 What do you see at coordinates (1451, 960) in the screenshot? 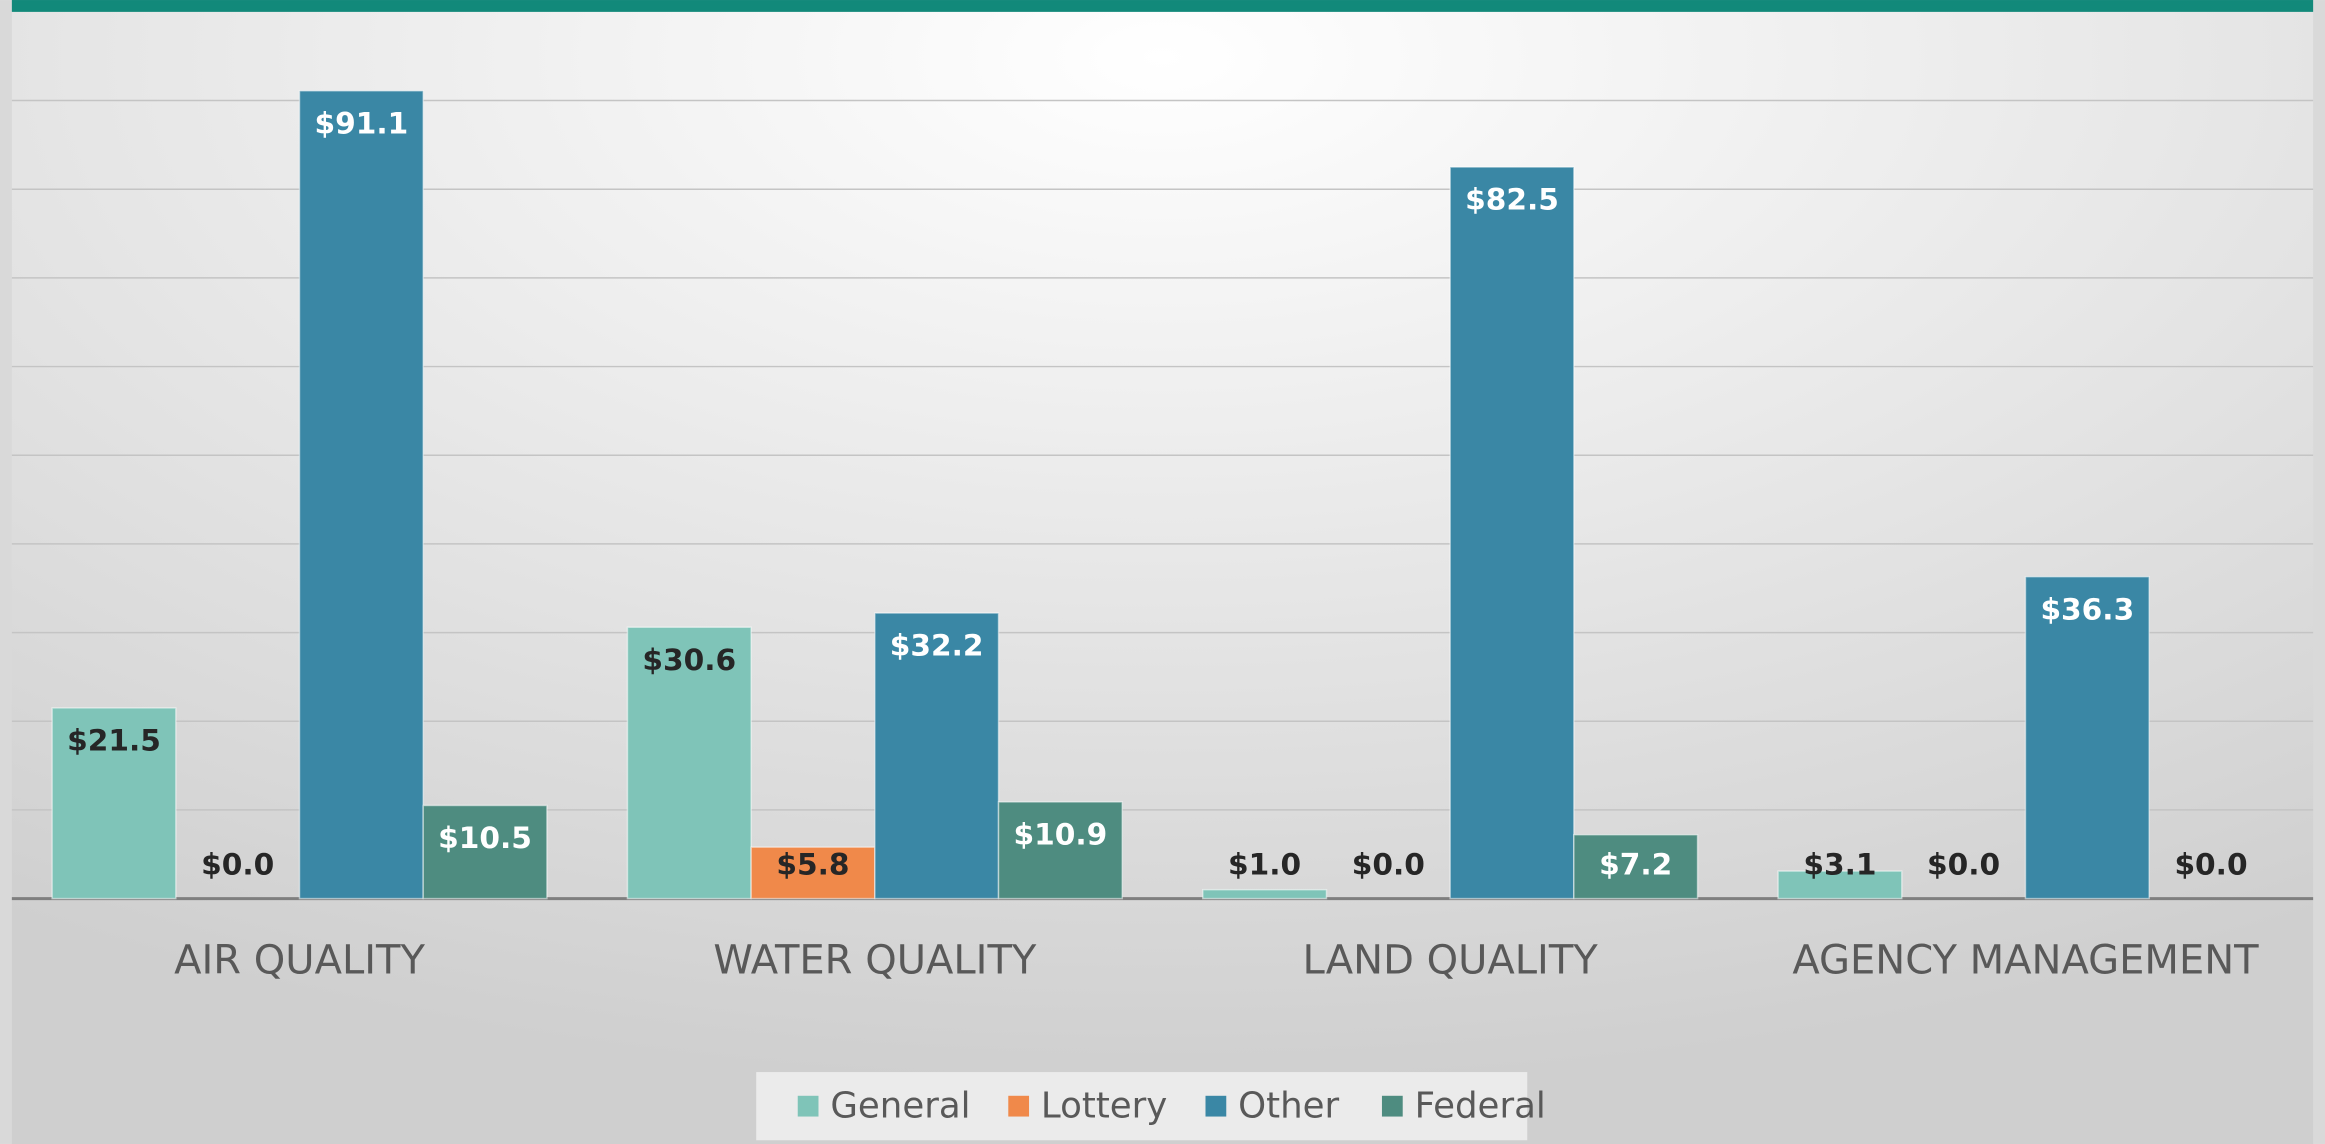
I see `x-tick-label: LAND QUALITY` at bounding box center [1451, 960].